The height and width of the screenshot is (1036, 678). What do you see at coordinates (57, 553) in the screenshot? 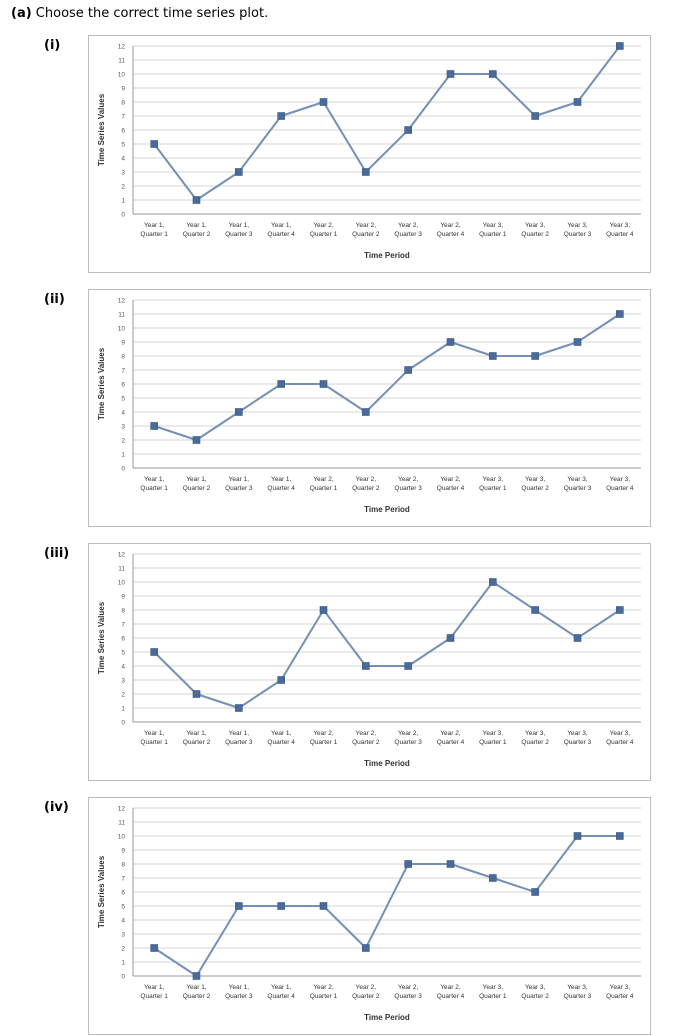
I see `option-label-iii: (iii)` at bounding box center [57, 553].